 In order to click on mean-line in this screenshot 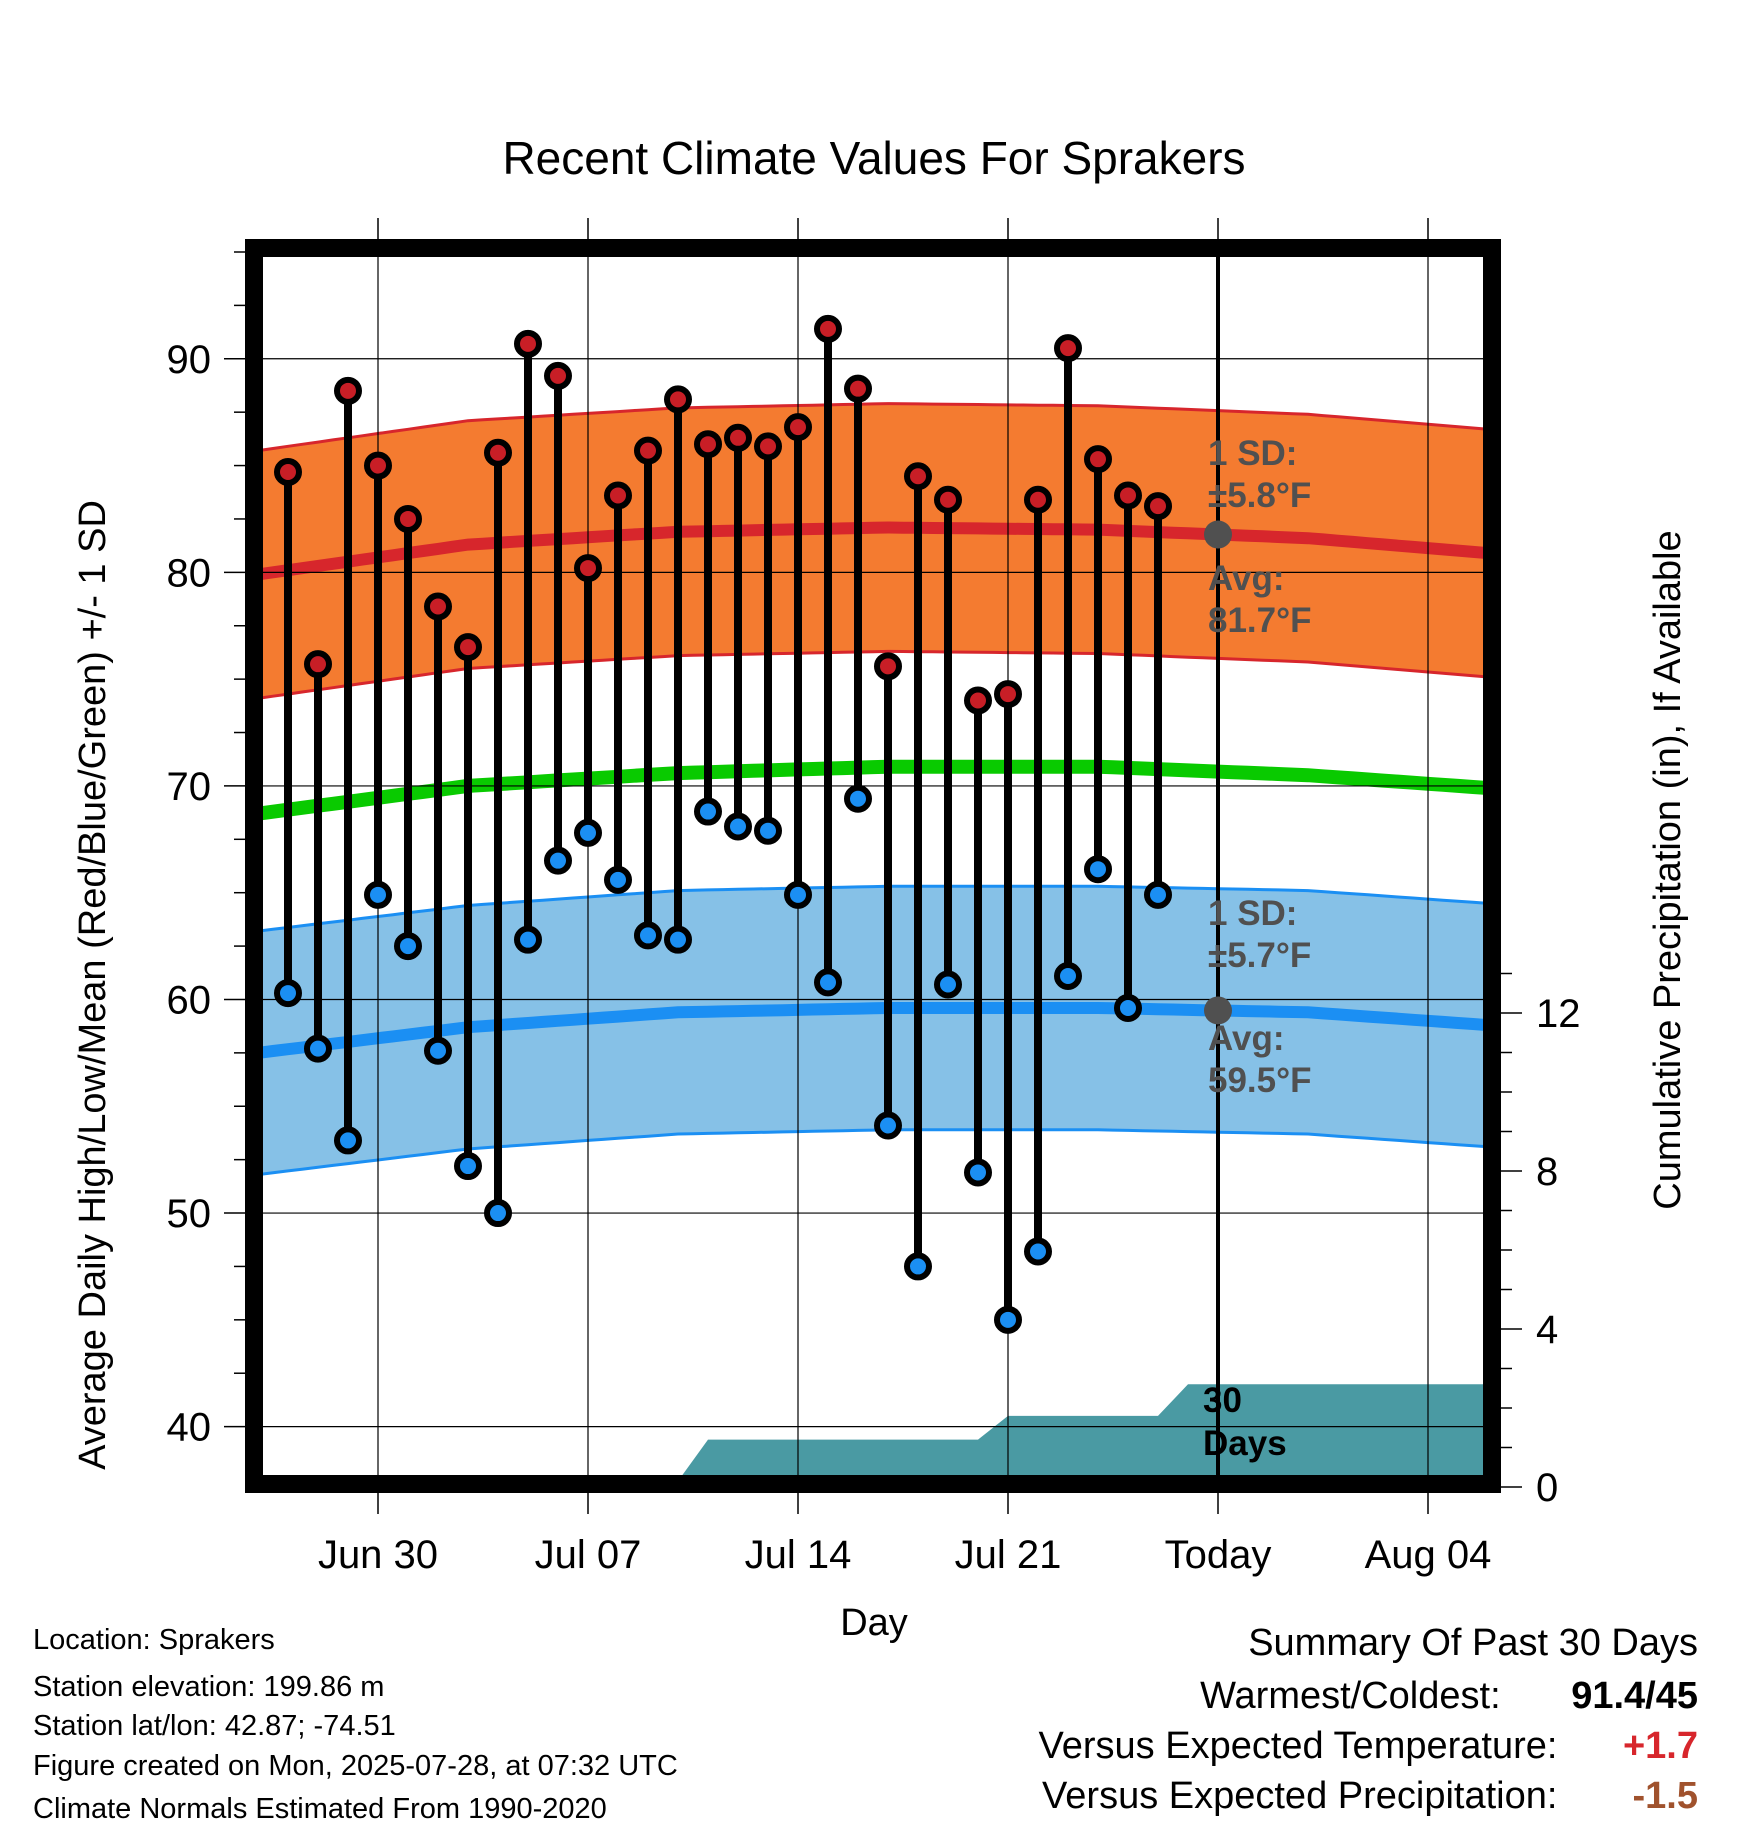, I will do `click(873, 790)`.